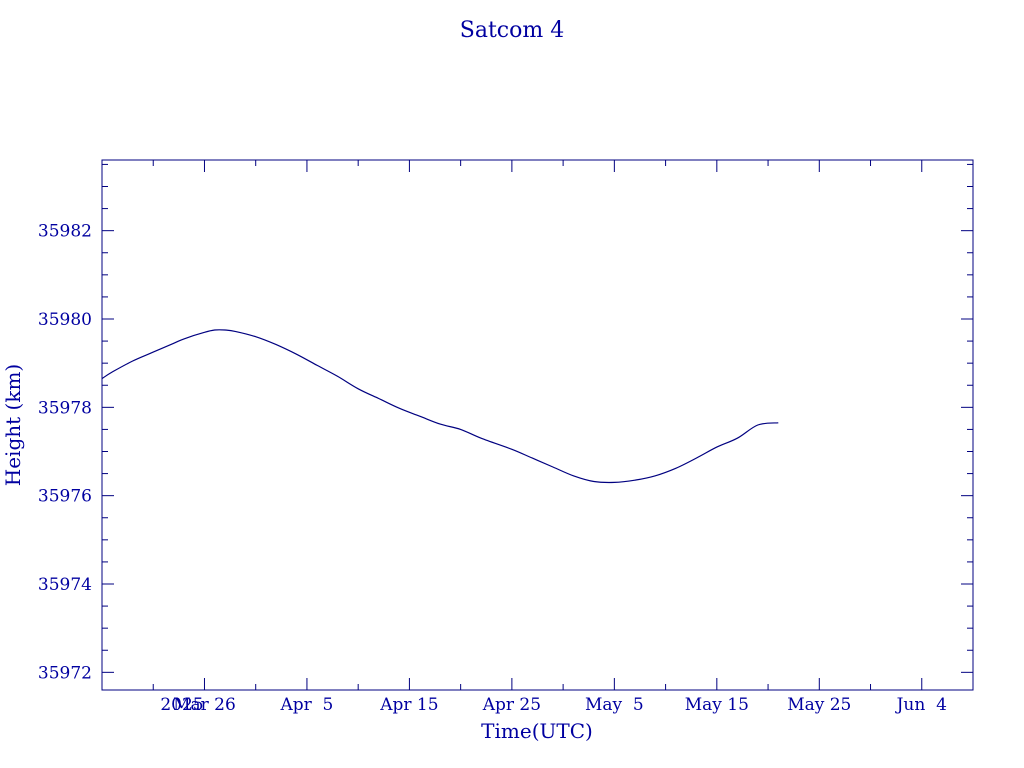 The width and height of the screenshot is (1024, 768). What do you see at coordinates (512, 30) in the screenshot?
I see `chart-title: Satcom 4` at bounding box center [512, 30].